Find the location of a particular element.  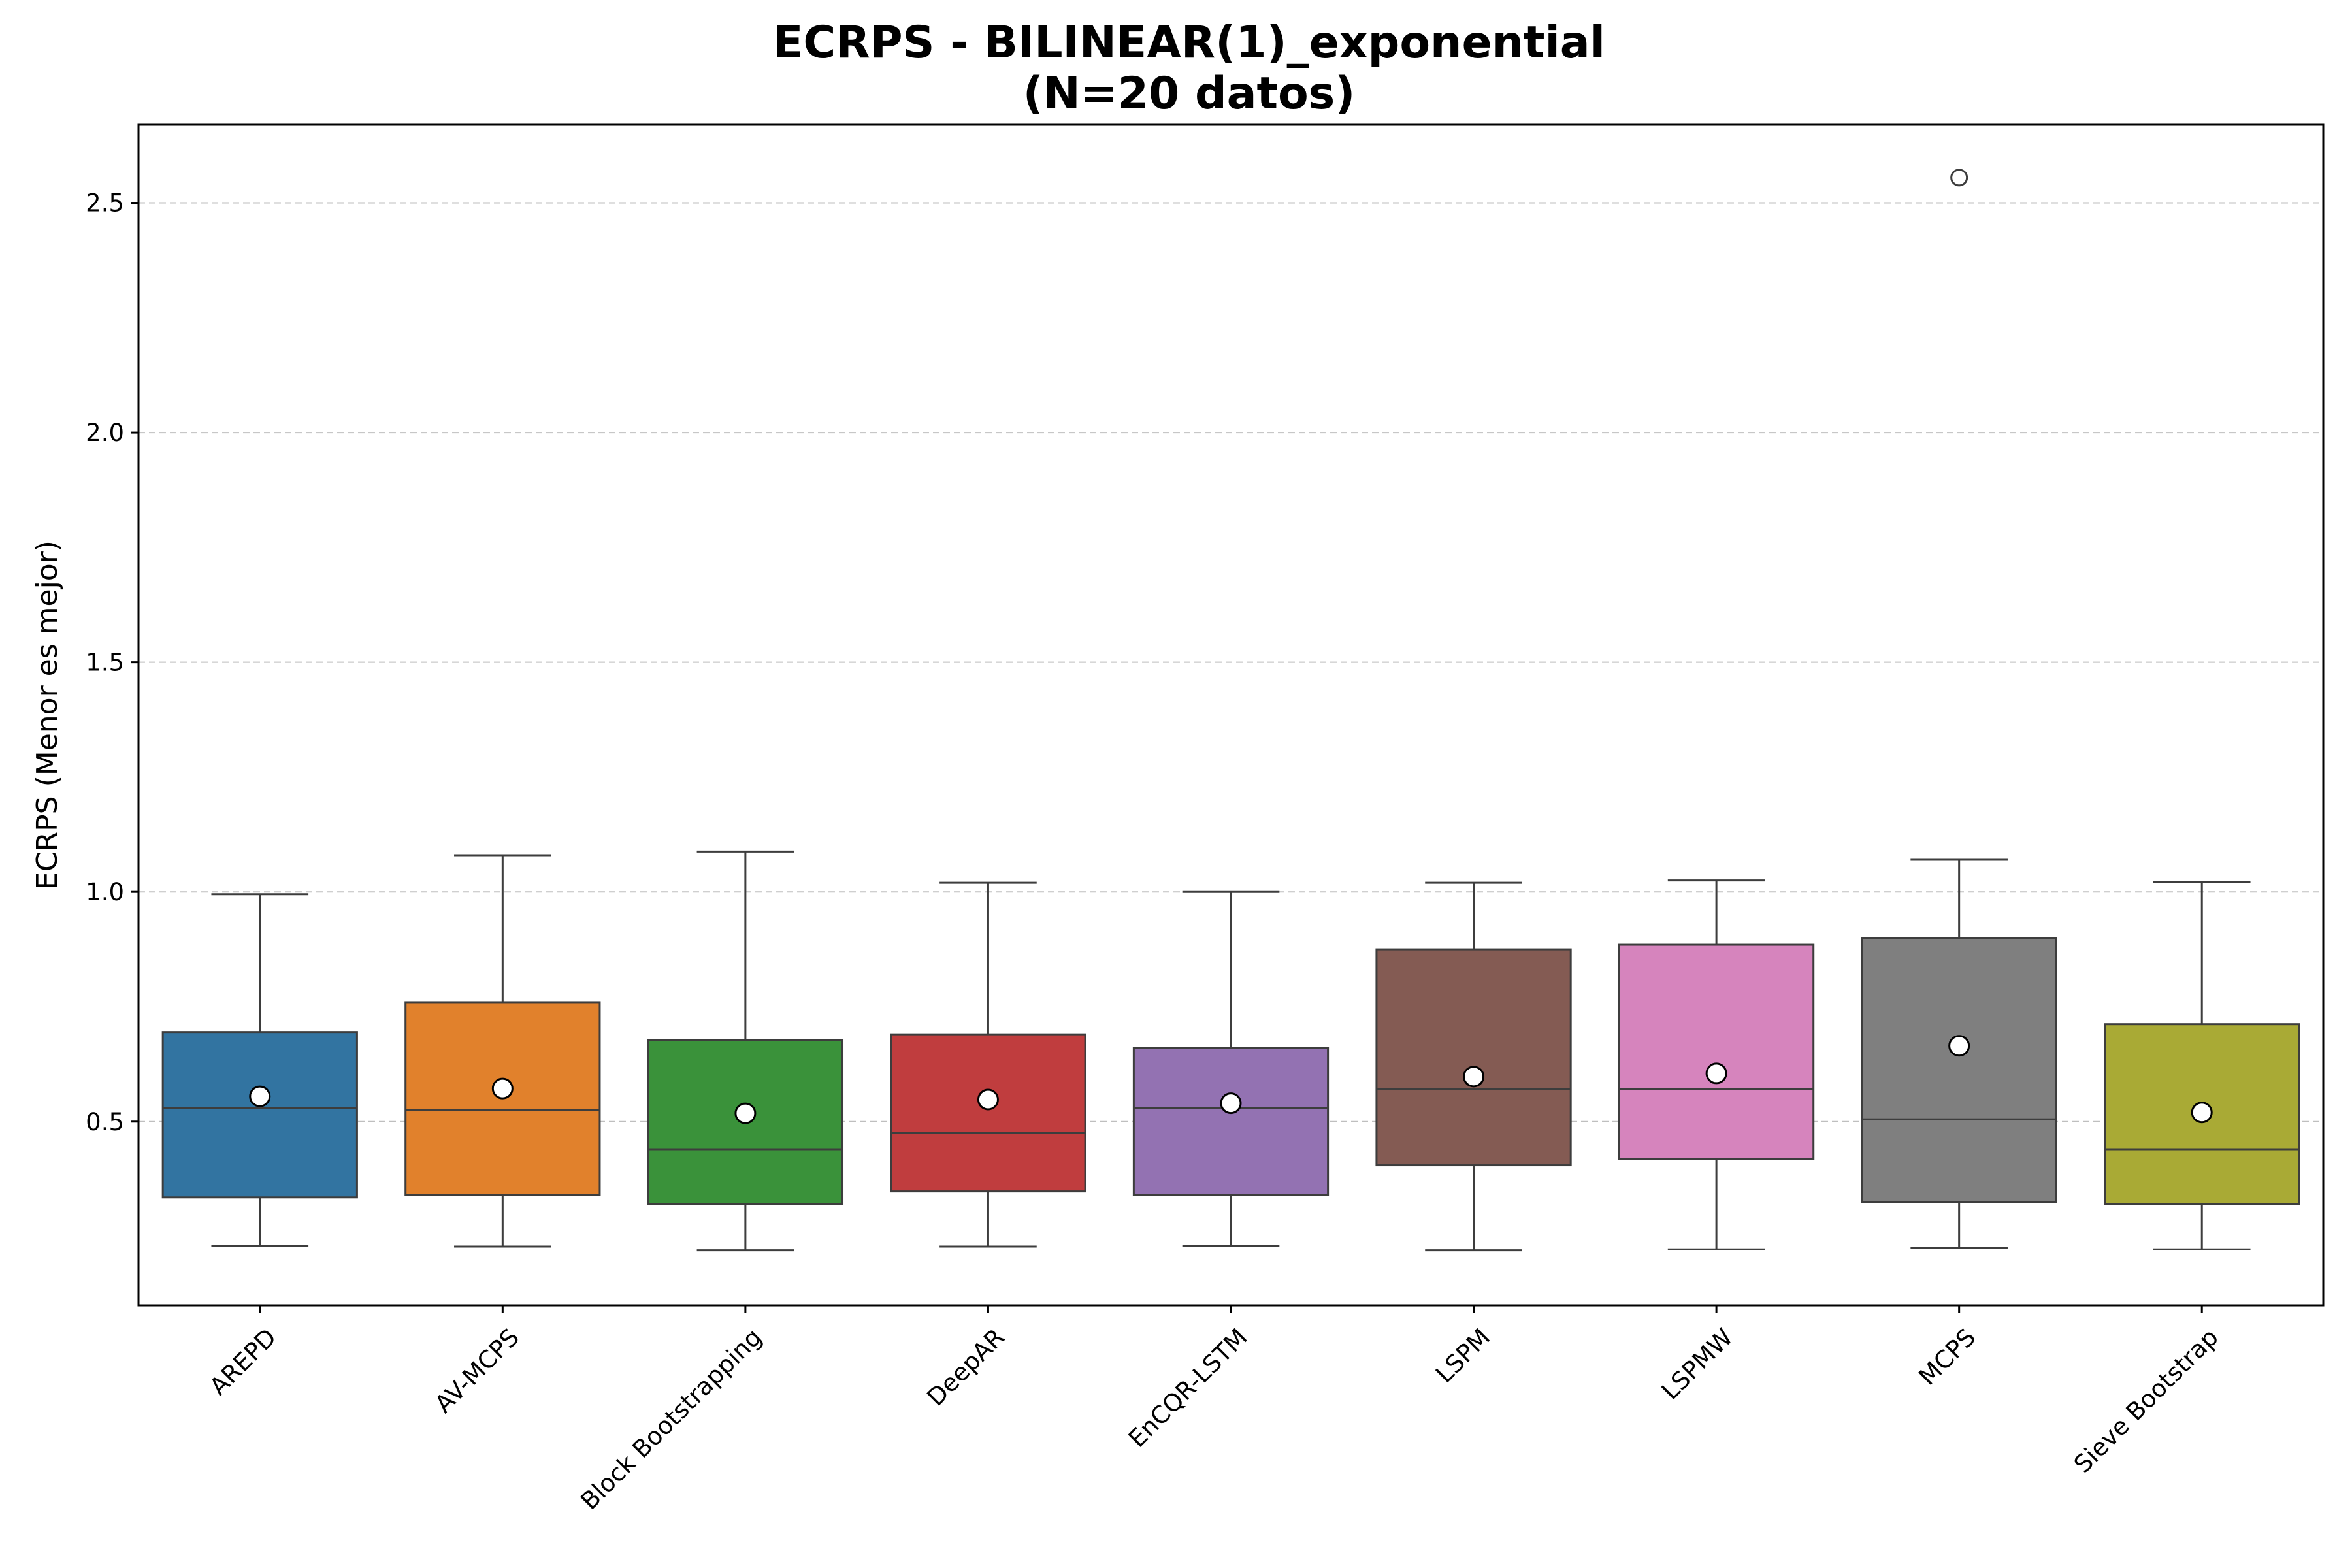

box-av-mcps is located at coordinates (502, 1051).